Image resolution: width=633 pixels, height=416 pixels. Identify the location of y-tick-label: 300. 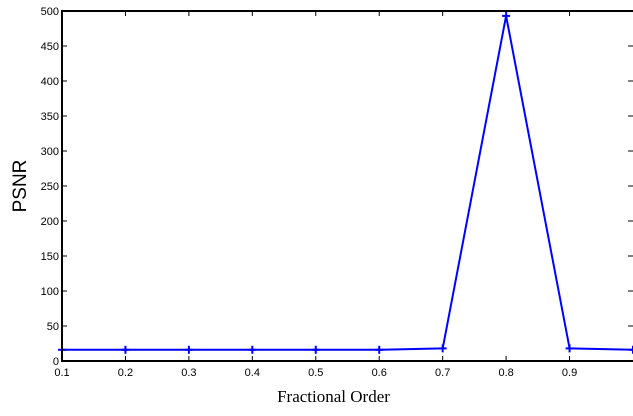
(50, 152).